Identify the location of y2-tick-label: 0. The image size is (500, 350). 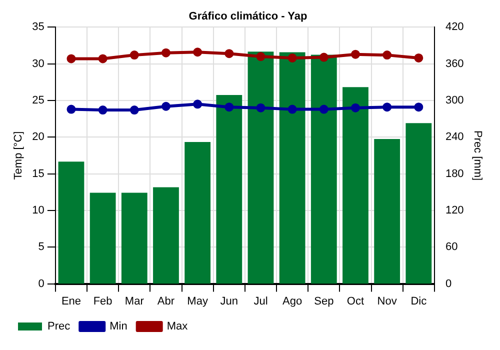
(448, 284).